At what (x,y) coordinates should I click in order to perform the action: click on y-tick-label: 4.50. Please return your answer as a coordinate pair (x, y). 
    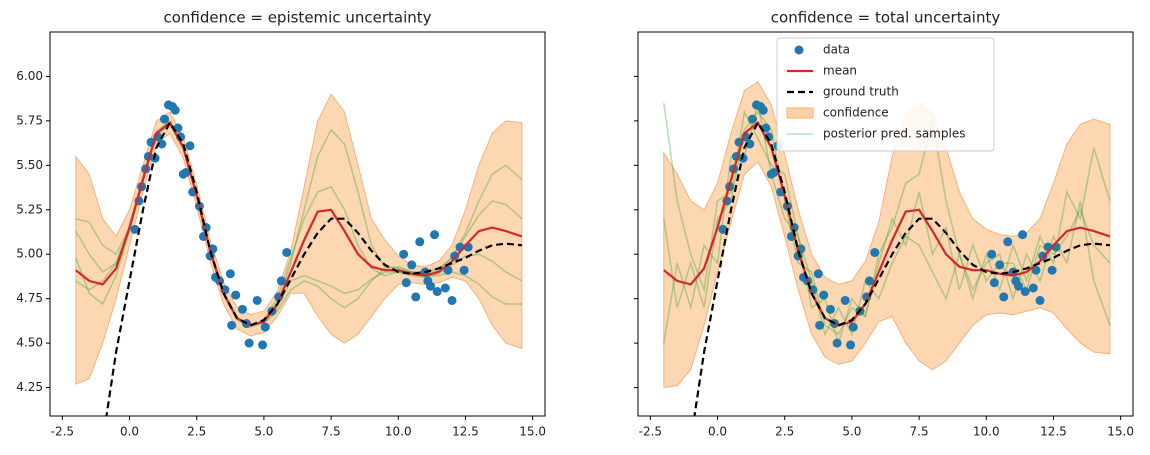
    Looking at the image, I should click on (29, 343).